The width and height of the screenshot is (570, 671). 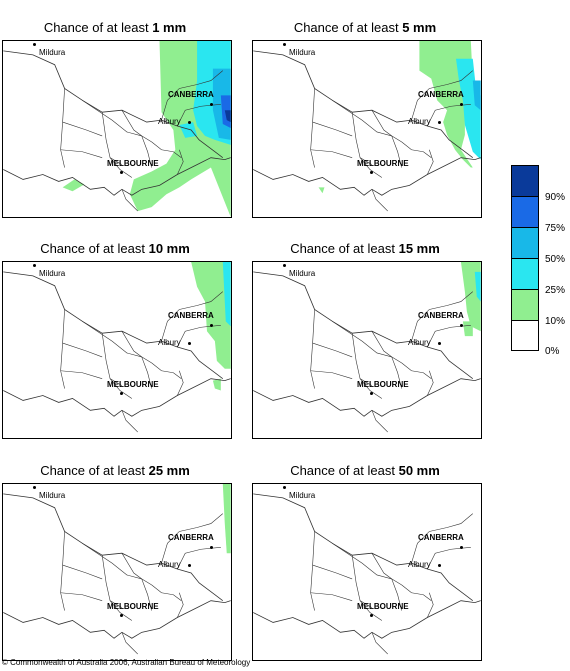 I want to click on legend-label-25: 25%, so click(x=555, y=290).